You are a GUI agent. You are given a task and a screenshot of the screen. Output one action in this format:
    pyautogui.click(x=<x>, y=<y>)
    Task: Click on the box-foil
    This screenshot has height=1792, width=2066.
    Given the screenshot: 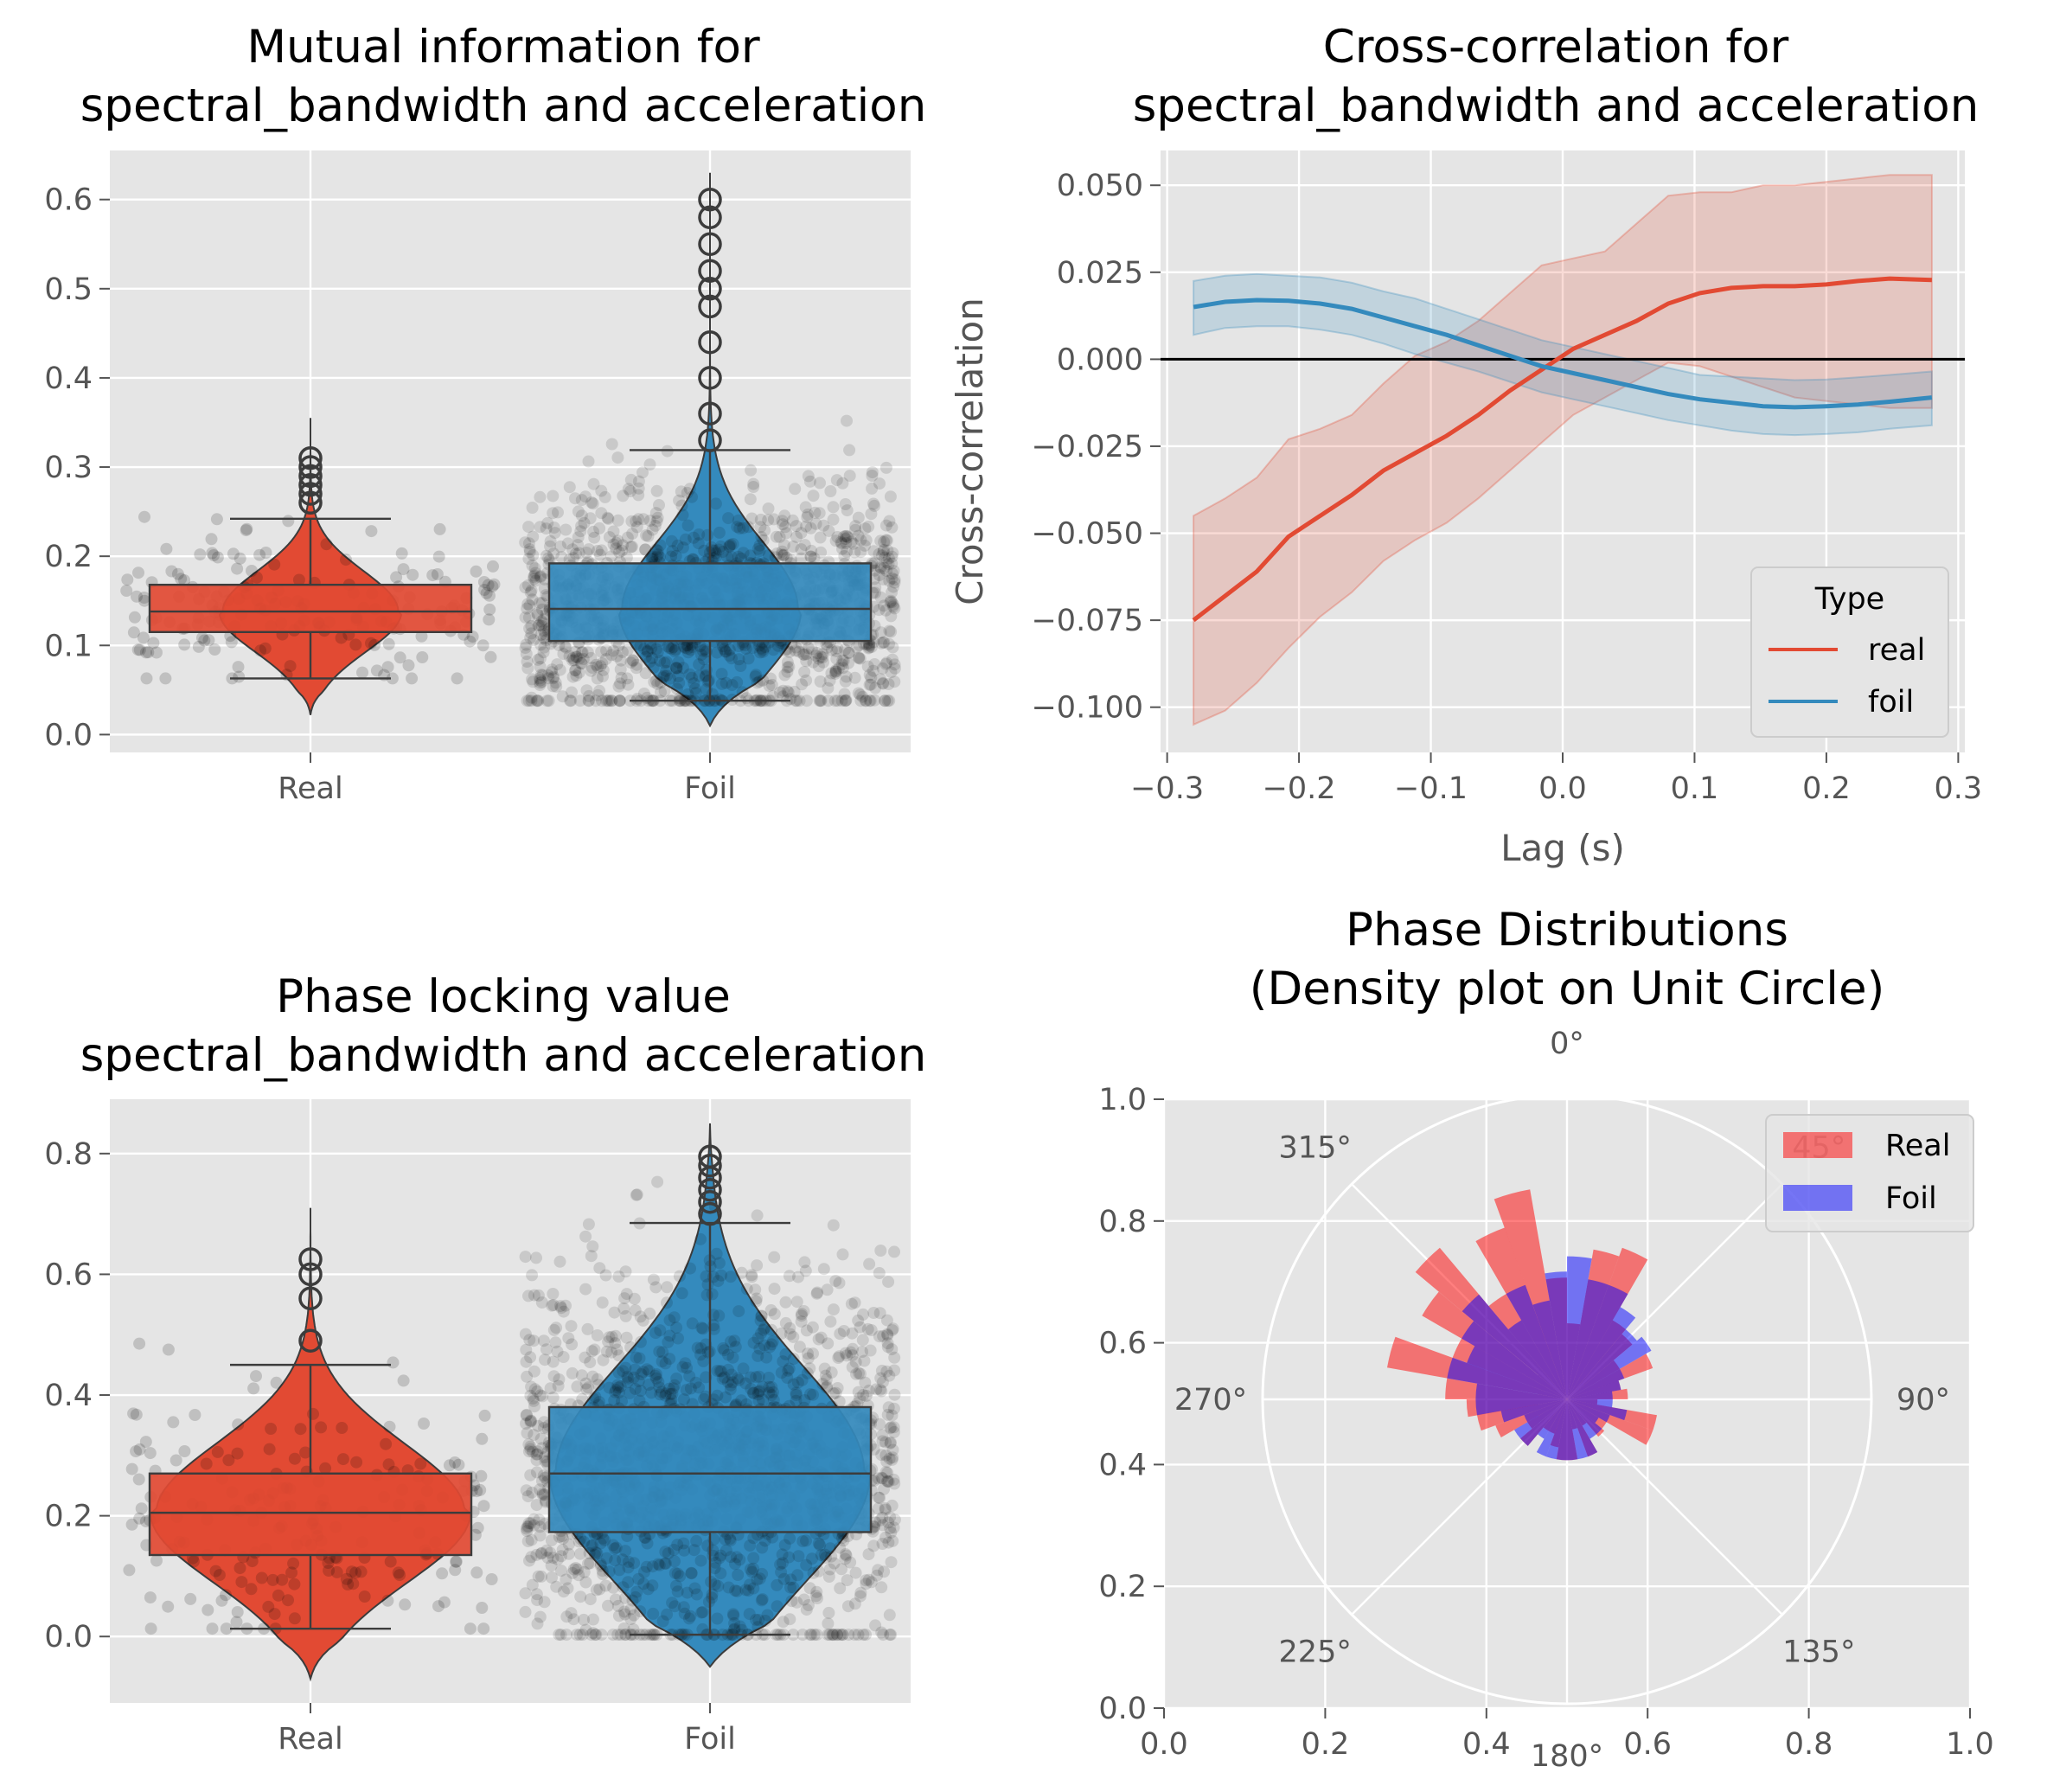 What is the action you would take?
    pyautogui.click(x=710, y=1469)
    